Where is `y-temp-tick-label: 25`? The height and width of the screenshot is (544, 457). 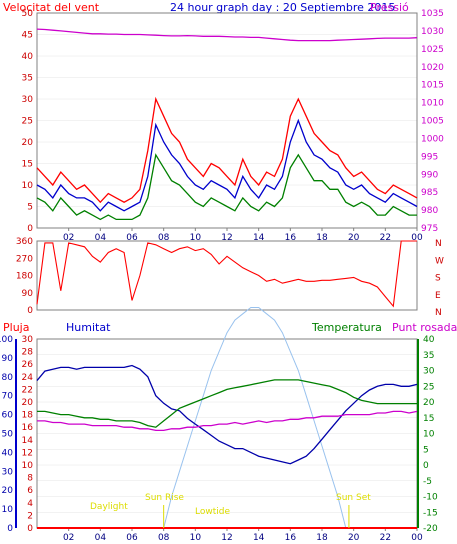
y-temp-tick-label: 25 is located at coordinates (428, 387).